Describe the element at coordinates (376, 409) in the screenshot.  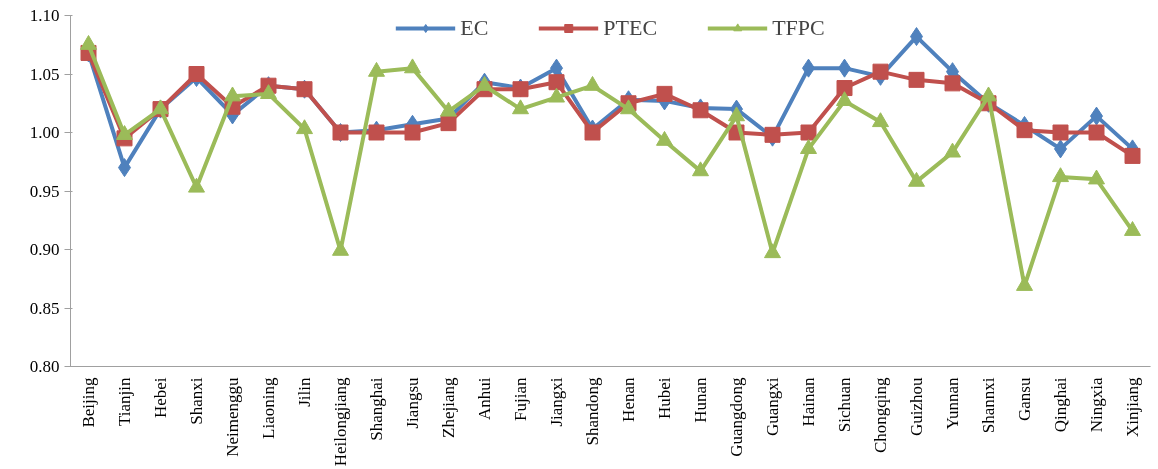
I see `x-tick-label: Shanghai` at that location.